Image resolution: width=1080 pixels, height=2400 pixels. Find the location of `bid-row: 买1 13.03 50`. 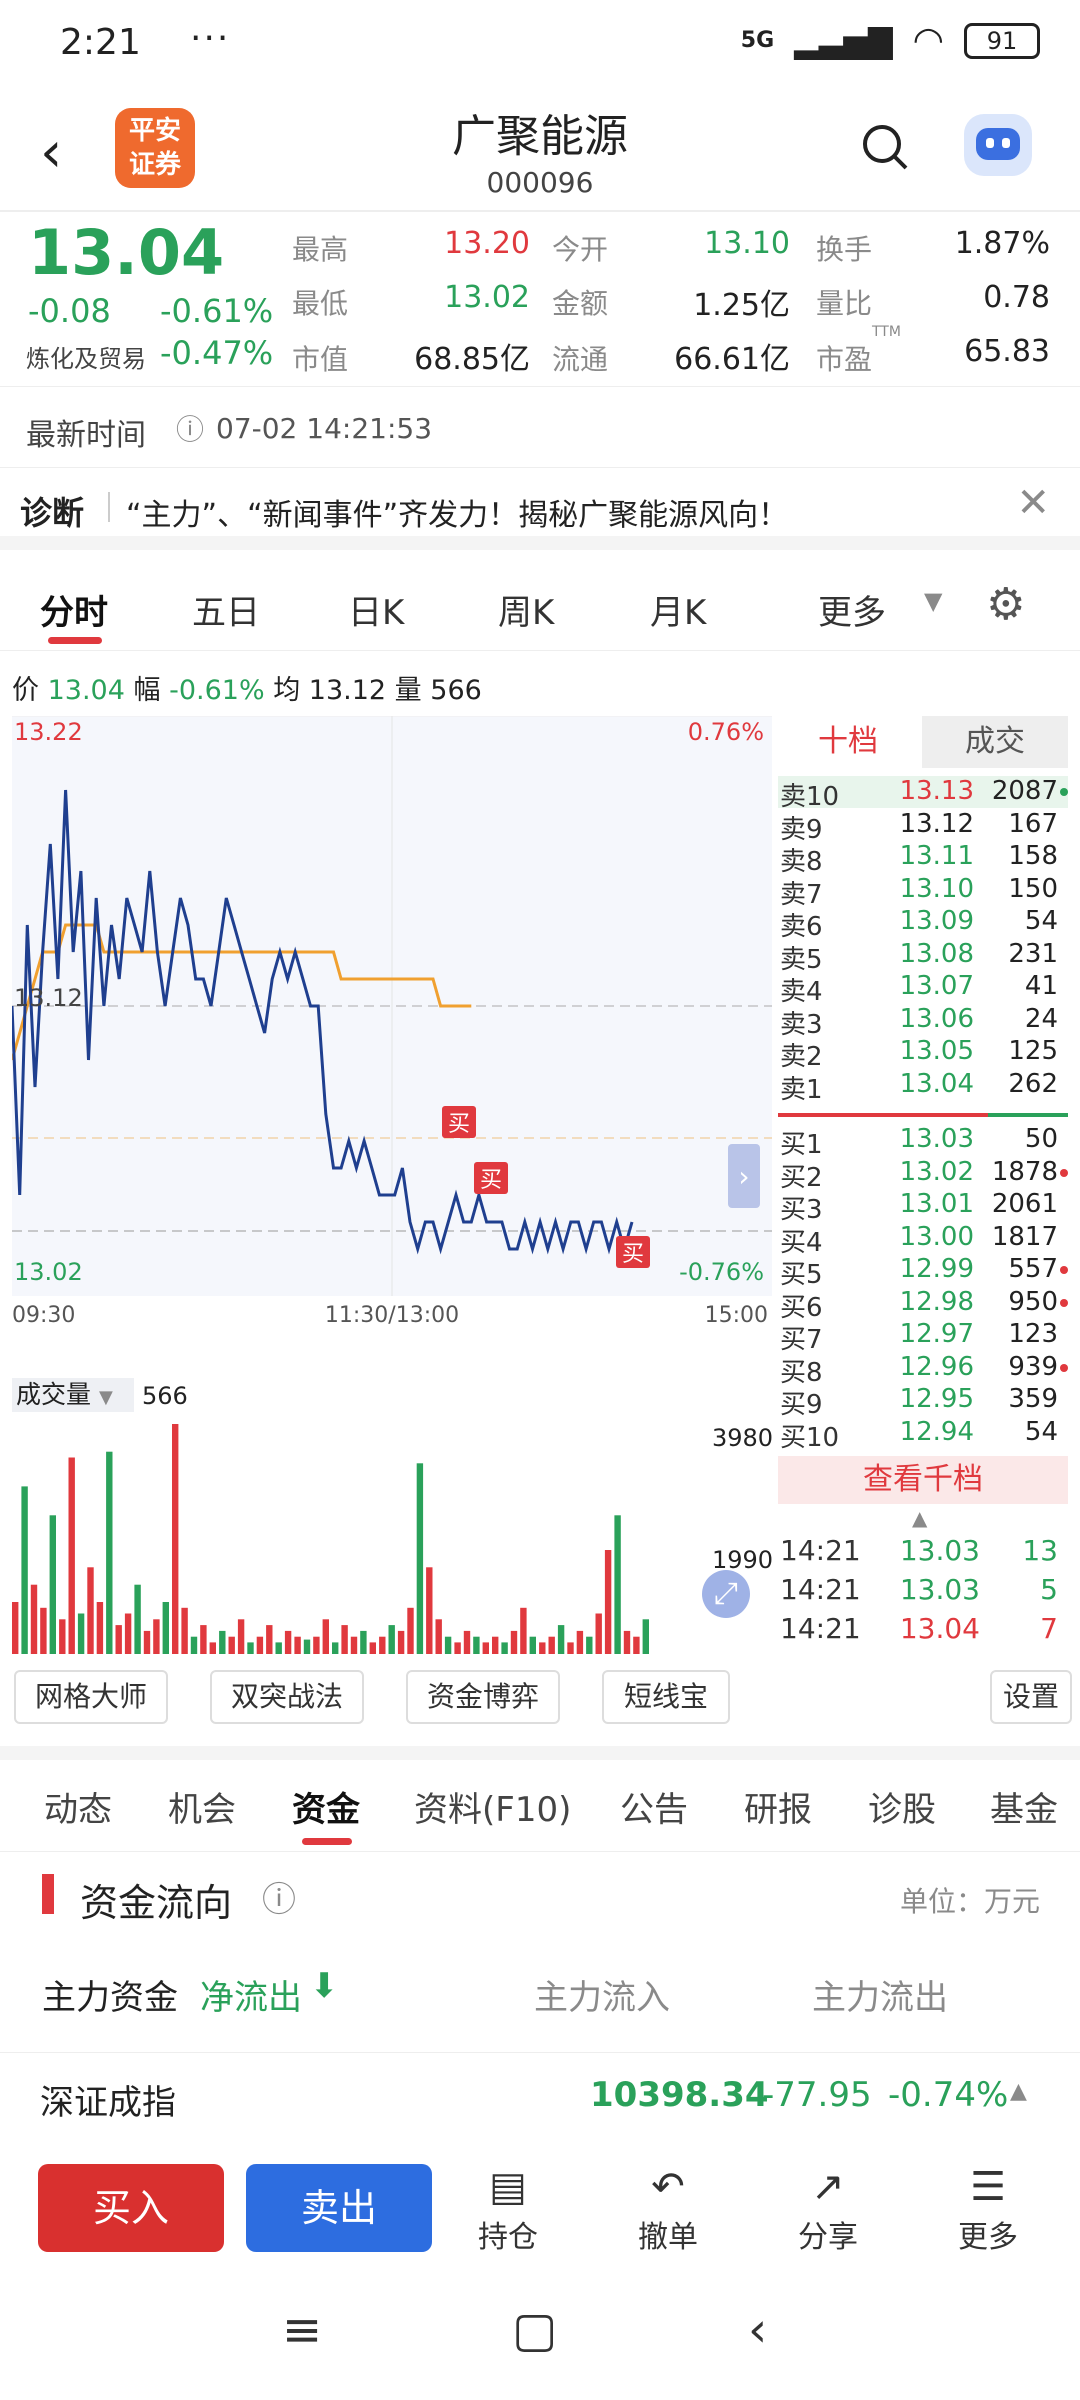

bid-row: 买1 13.03 50 is located at coordinates (923, 1142).